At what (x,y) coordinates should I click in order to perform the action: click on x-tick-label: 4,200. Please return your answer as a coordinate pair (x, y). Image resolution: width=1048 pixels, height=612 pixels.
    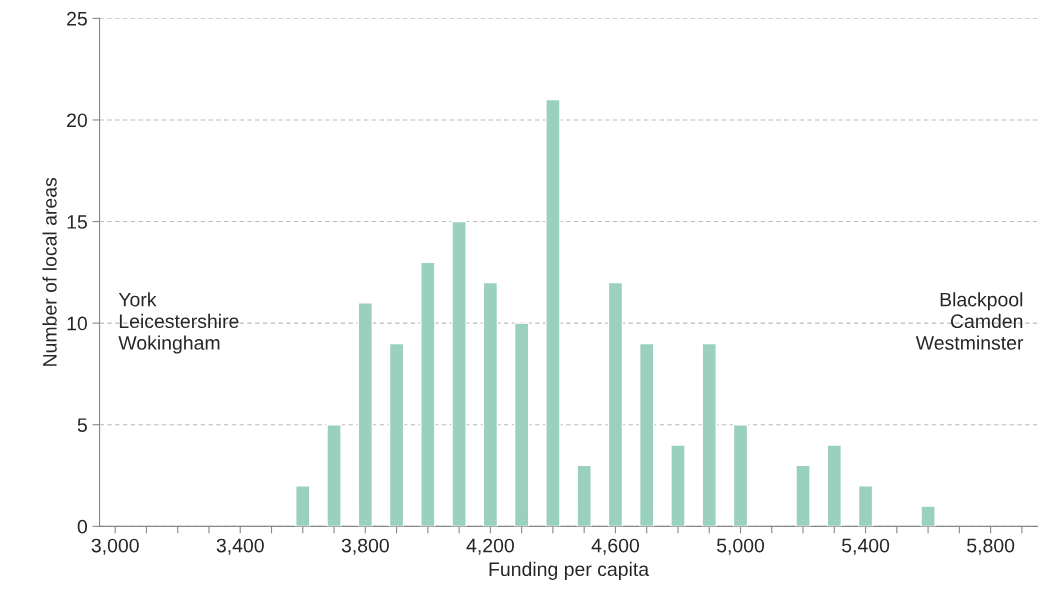
    Looking at the image, I should click on (490, 546).